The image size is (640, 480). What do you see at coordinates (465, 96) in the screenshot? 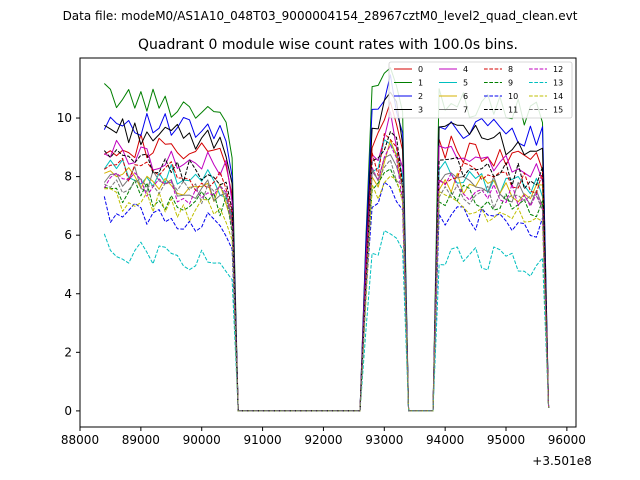
I see `legend-label-6: 6` at bounding box center [465, 96].